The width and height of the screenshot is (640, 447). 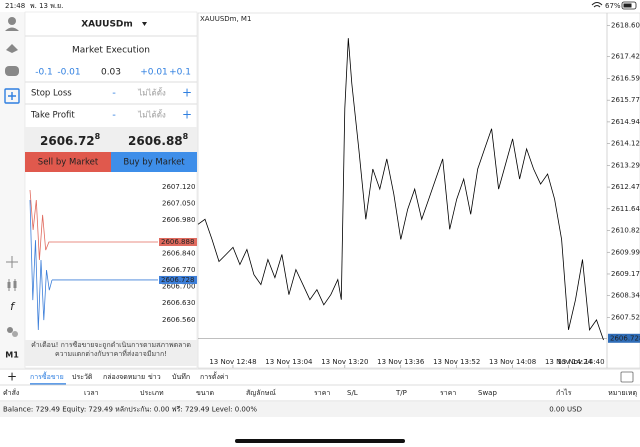 I want to click on ask-main: 2606.88, so click(x=155, y=141).